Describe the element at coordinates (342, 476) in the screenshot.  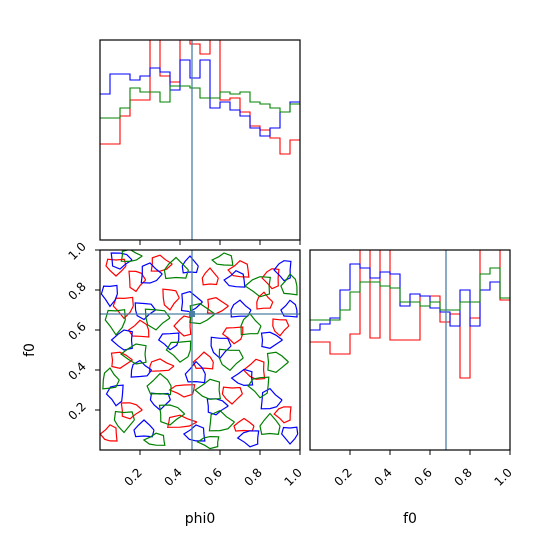
I see `f0-hist-xtick-label-0: 0.2` at that location.